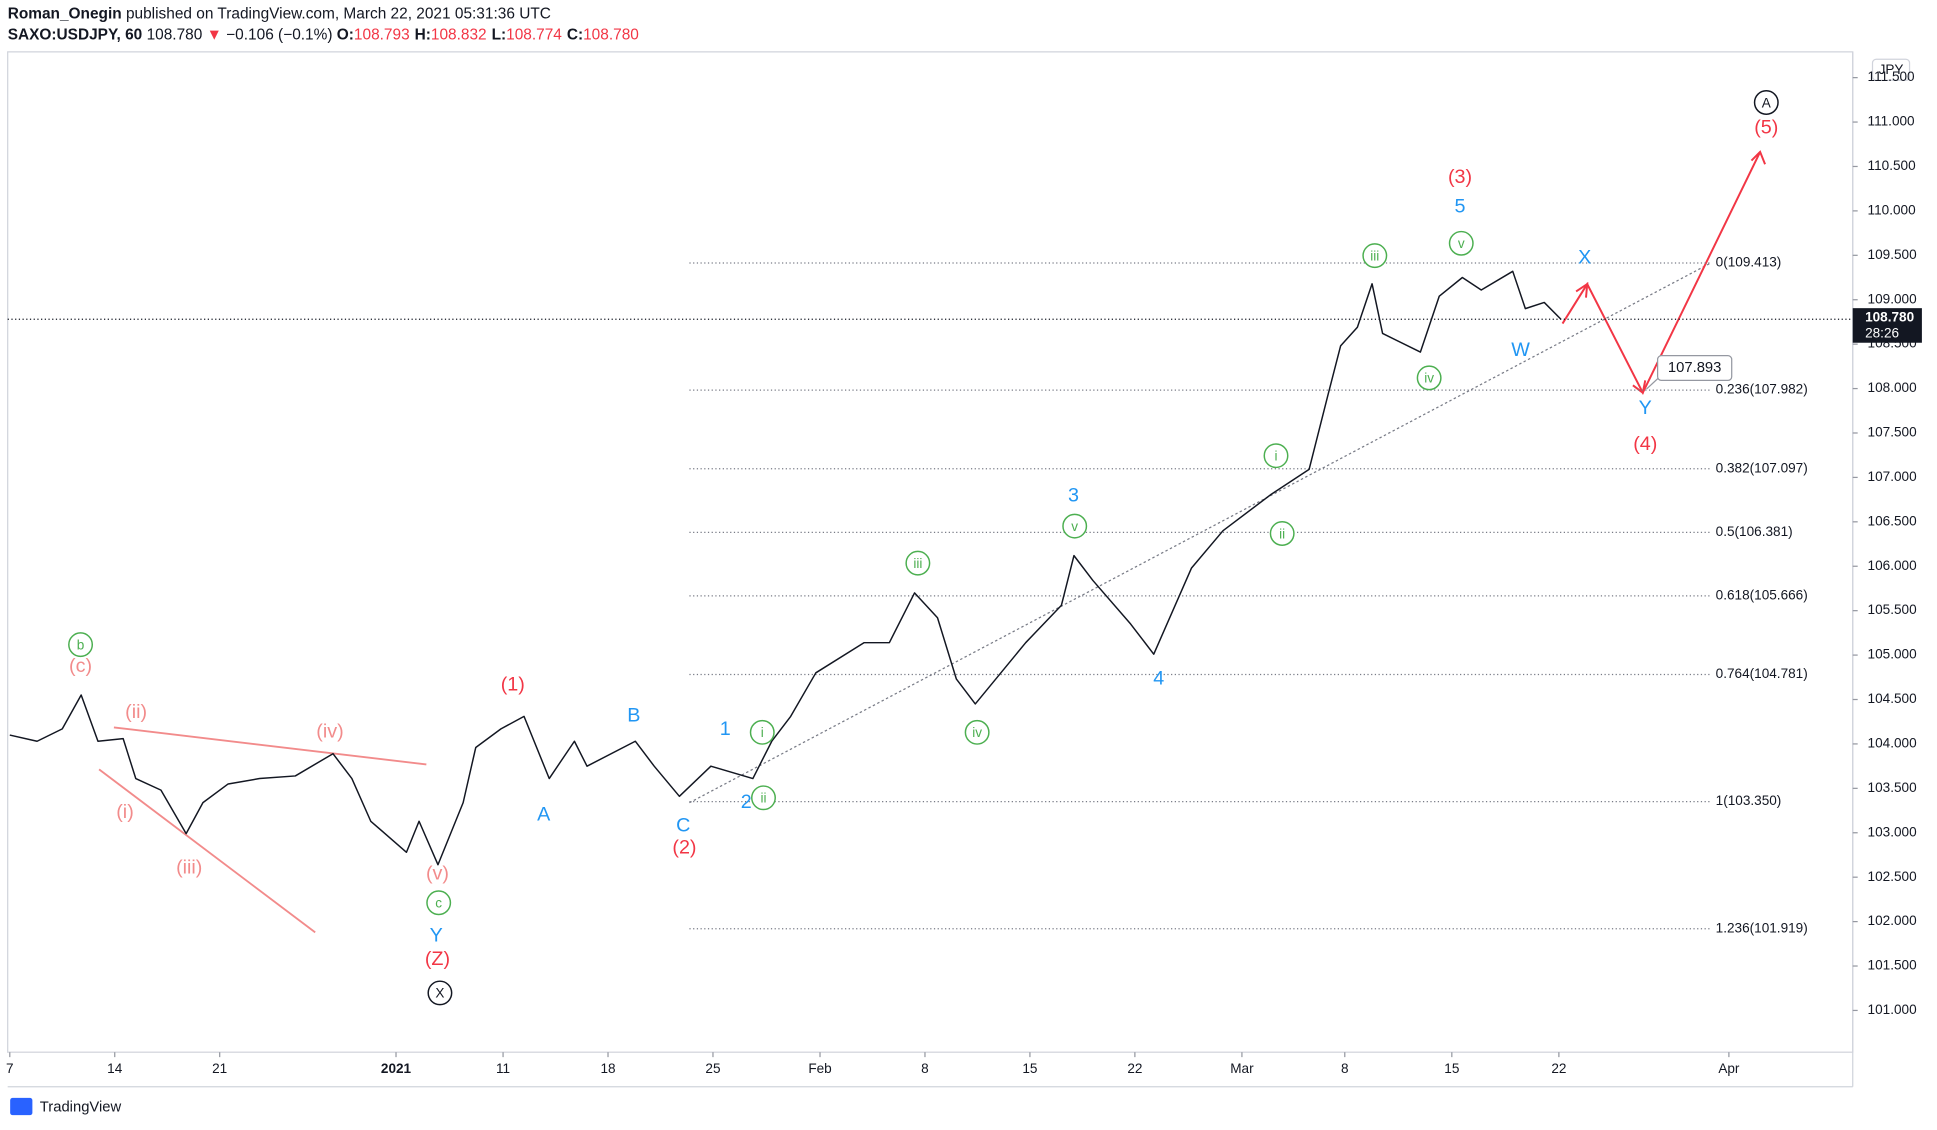 The width and height of the screenshot is (1937, 1130). Describe the element at coordinates (329, 732) in the screenshot. I see `wave-label: (iv)` at that location.